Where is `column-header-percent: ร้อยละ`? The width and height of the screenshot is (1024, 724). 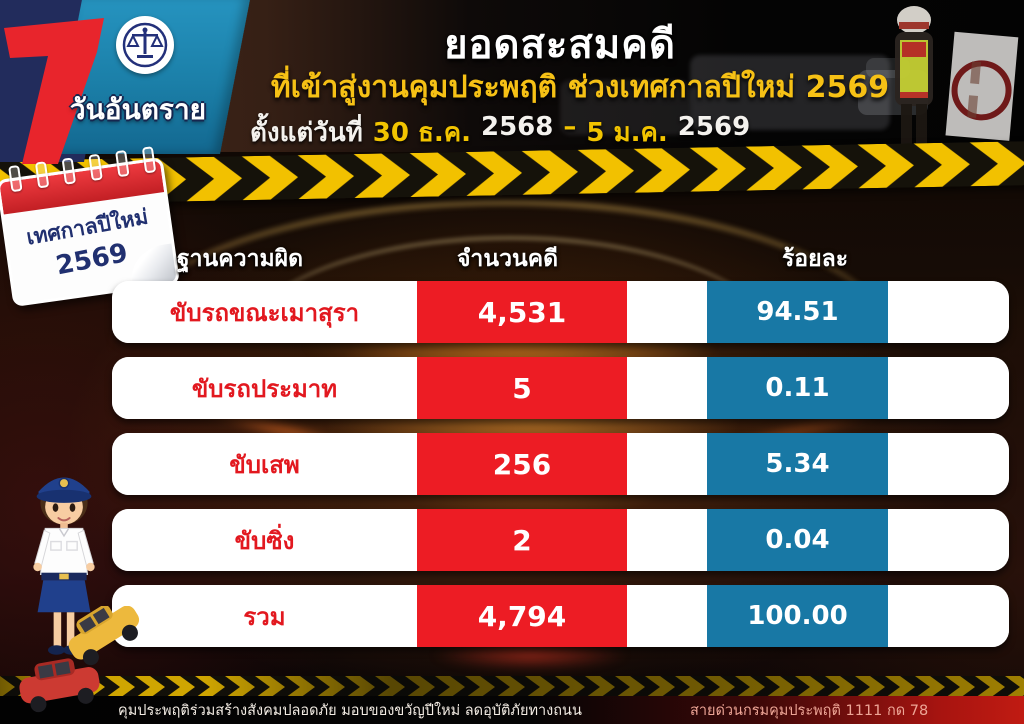
column-header-percent: ร้อยละ is located at coordinates (815, 259).